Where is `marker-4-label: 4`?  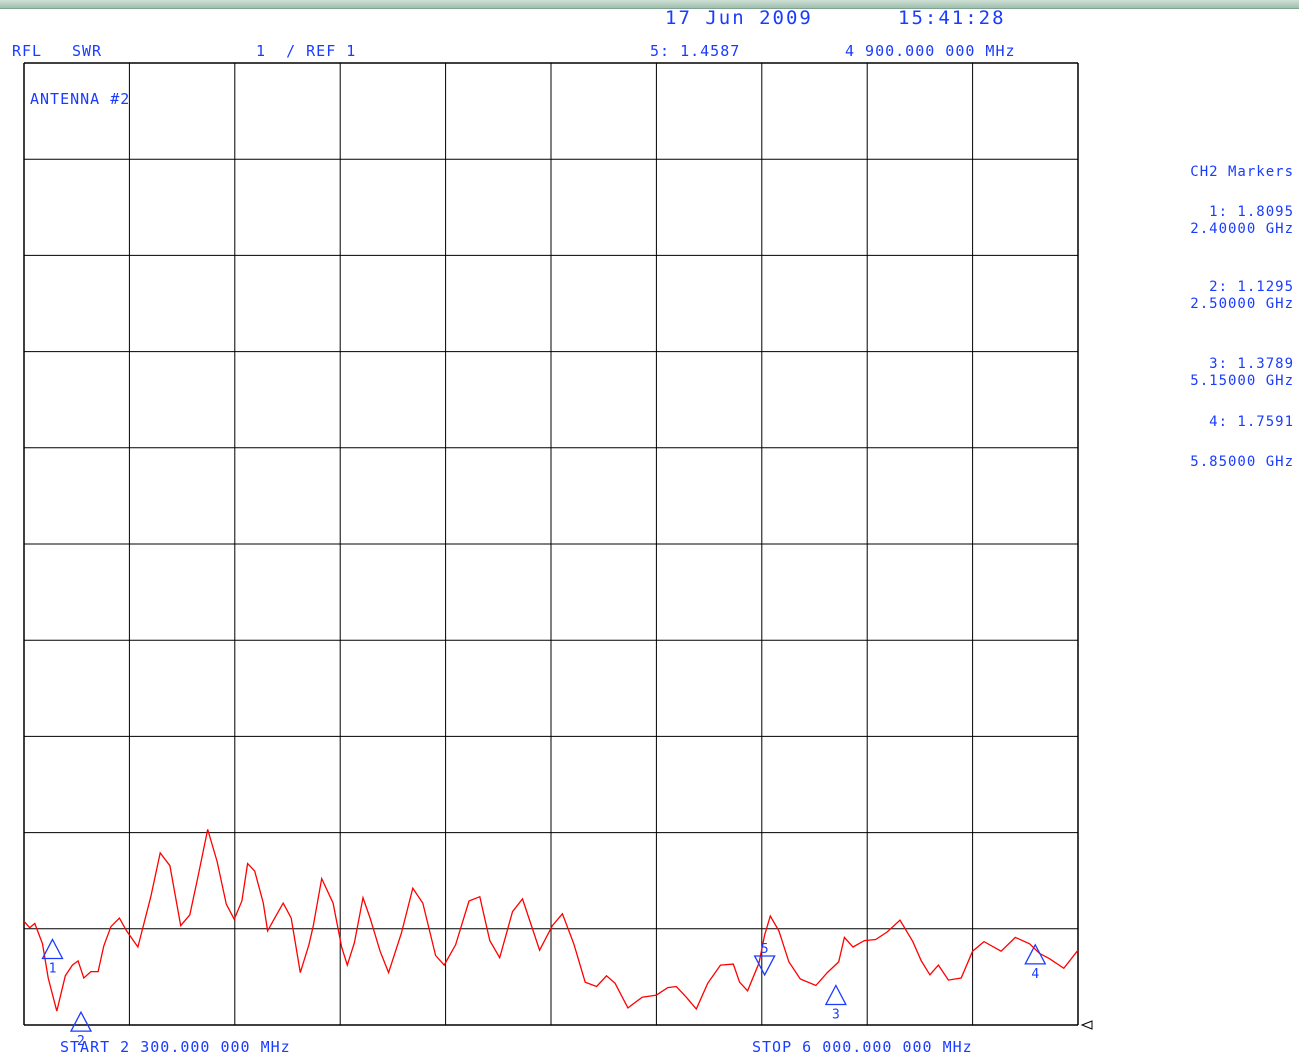 marker-4-label: 4 is located at coordinates (1035, 974).